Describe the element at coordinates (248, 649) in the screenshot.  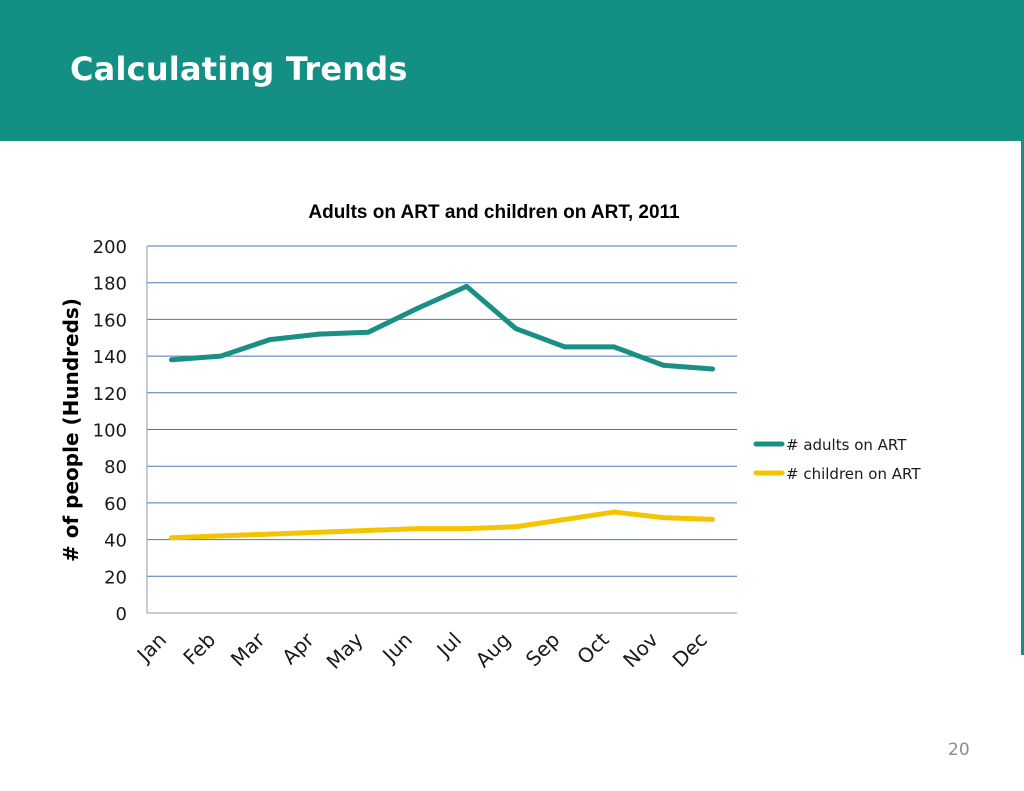
I see `x-tick-label: Mar` at that location.